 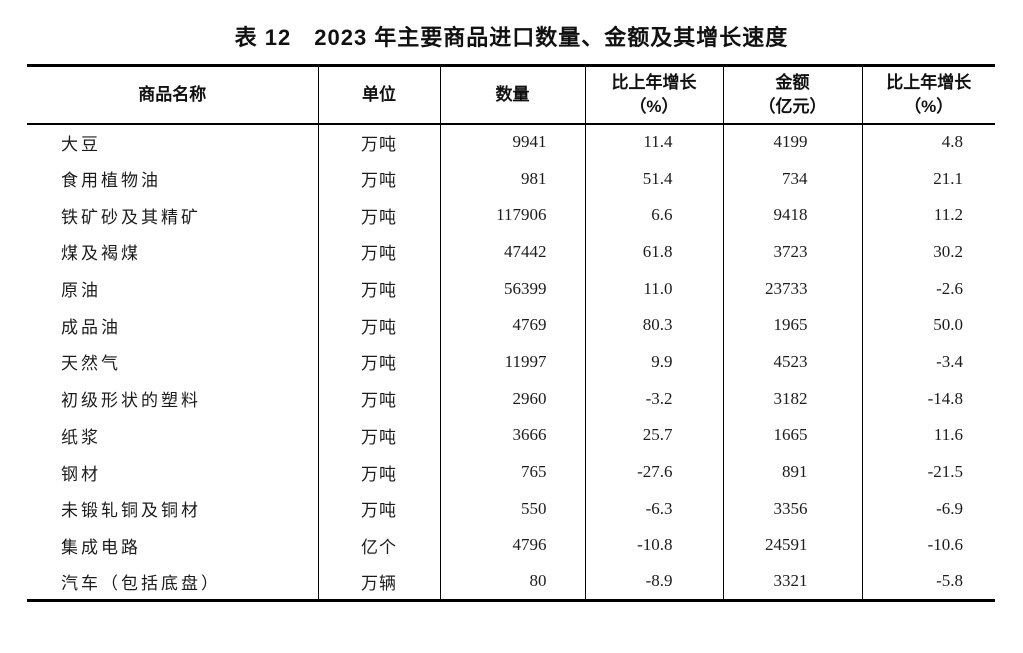 I want to click on commodity-name: 天然气, so click(x=173, y=362).